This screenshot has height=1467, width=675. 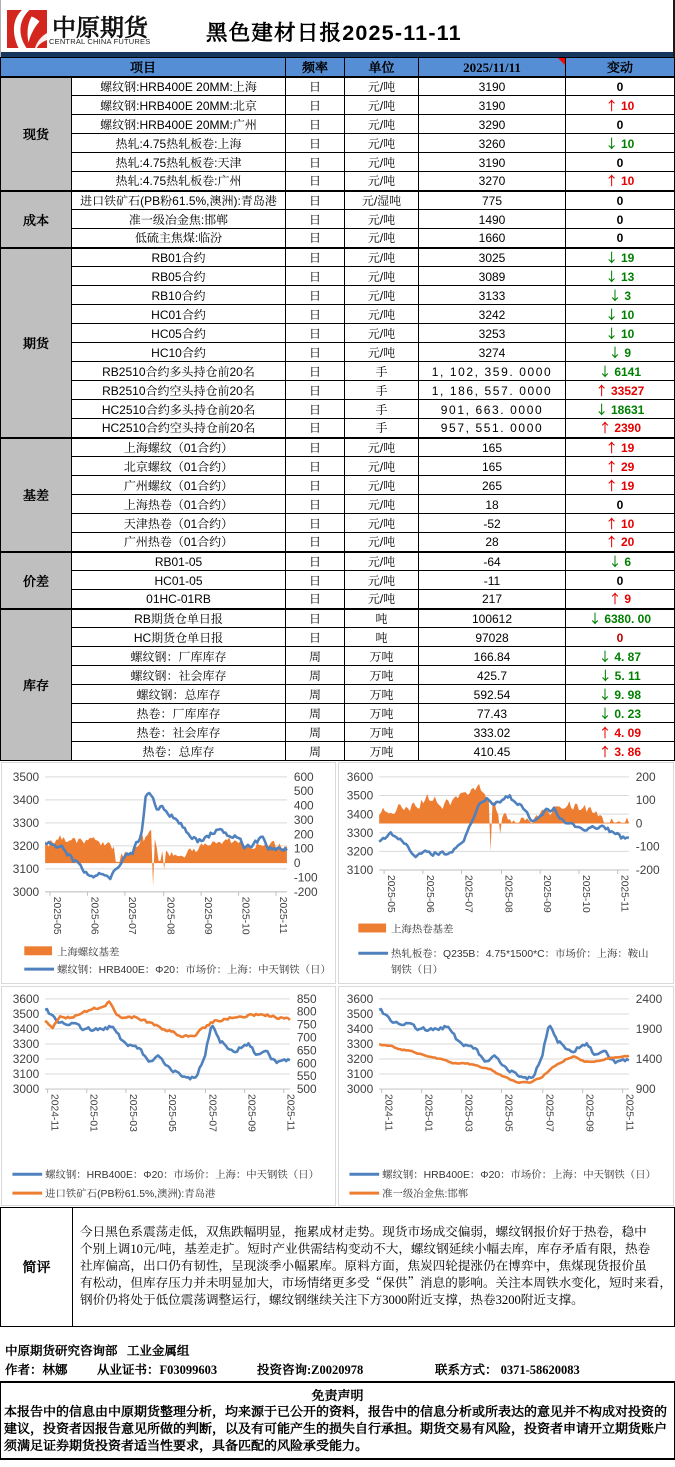 I want to click on svg-text: 400, so click(x=304, y=806).